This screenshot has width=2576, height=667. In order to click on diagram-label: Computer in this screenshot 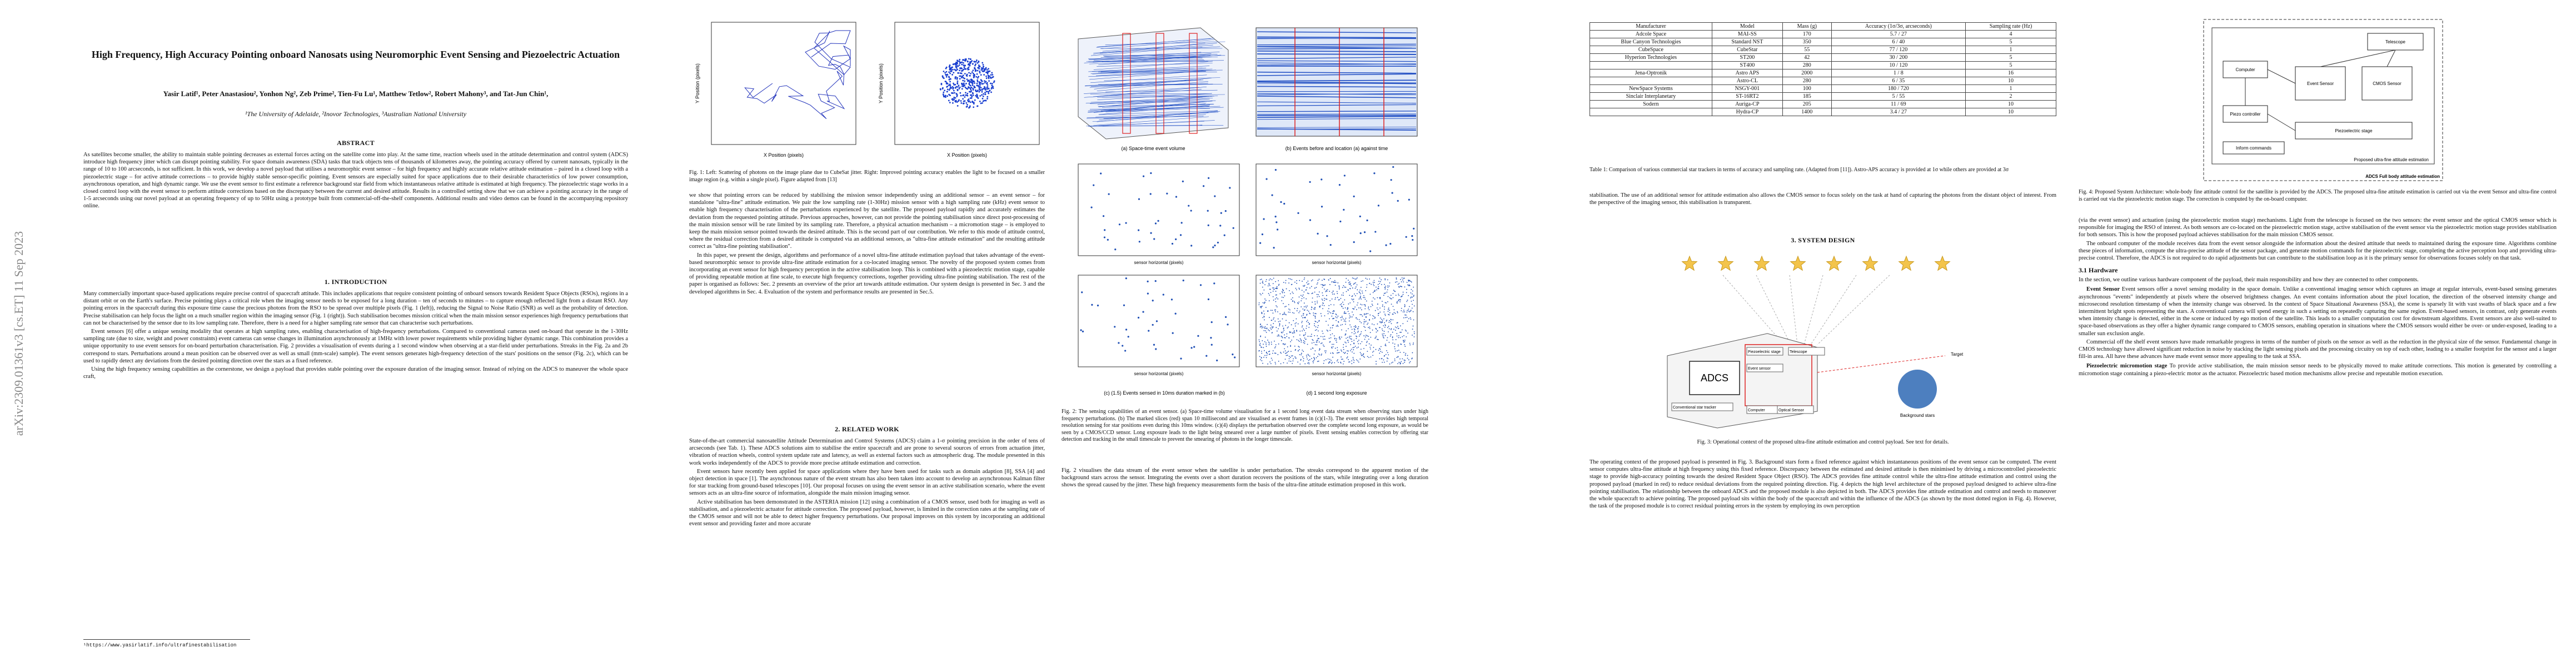, I will do `click(2245, 69)`.